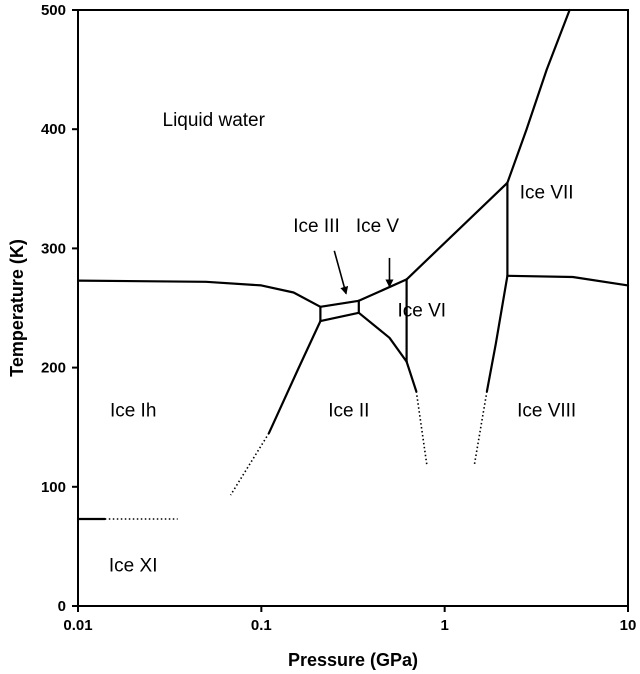 The width and height of the screenshot is (640, 674). What do you see at coordinates (77, 625) in the screenshot?
I see `x-tick-label: 0.01` at bounding box center [77, 625].